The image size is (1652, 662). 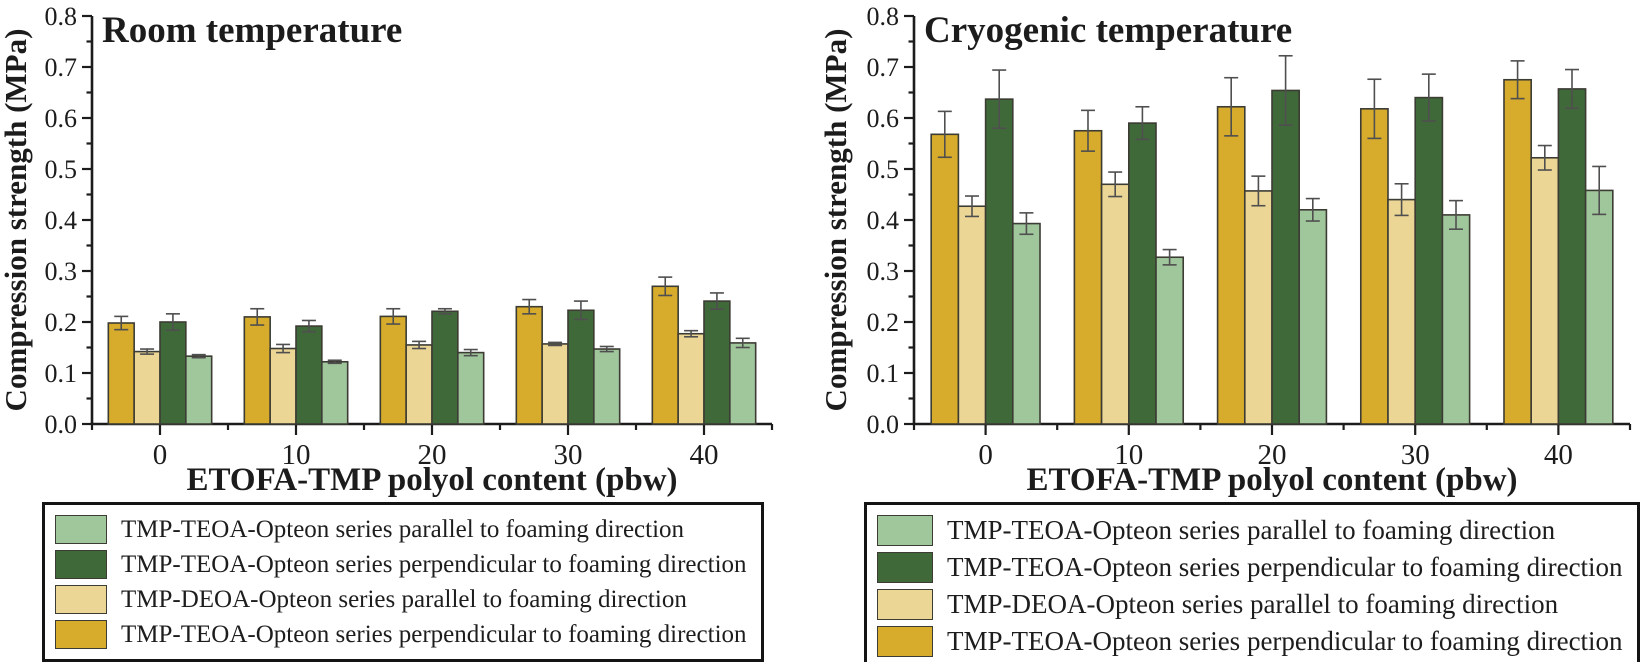 I want to click on chart-title: Room temperature, so click(x=252, y=30).